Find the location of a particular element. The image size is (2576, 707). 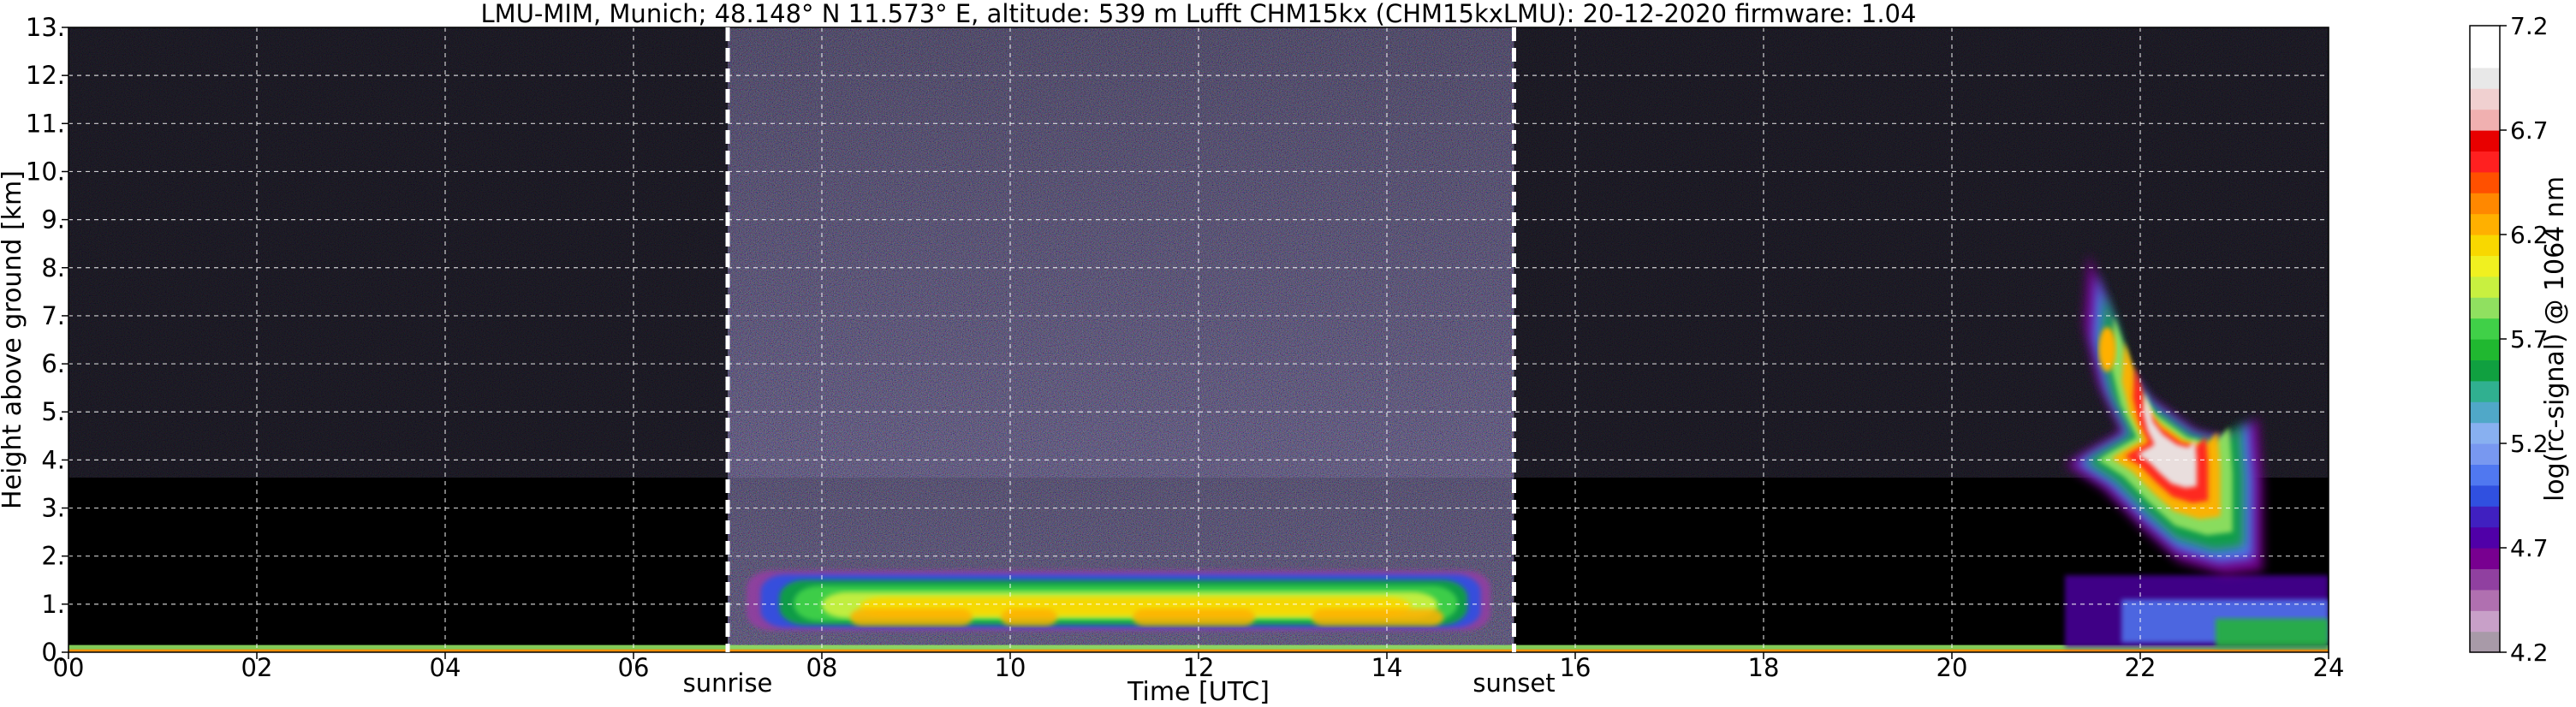

y-tick-label: 13. is located at coordinates (45, 27).